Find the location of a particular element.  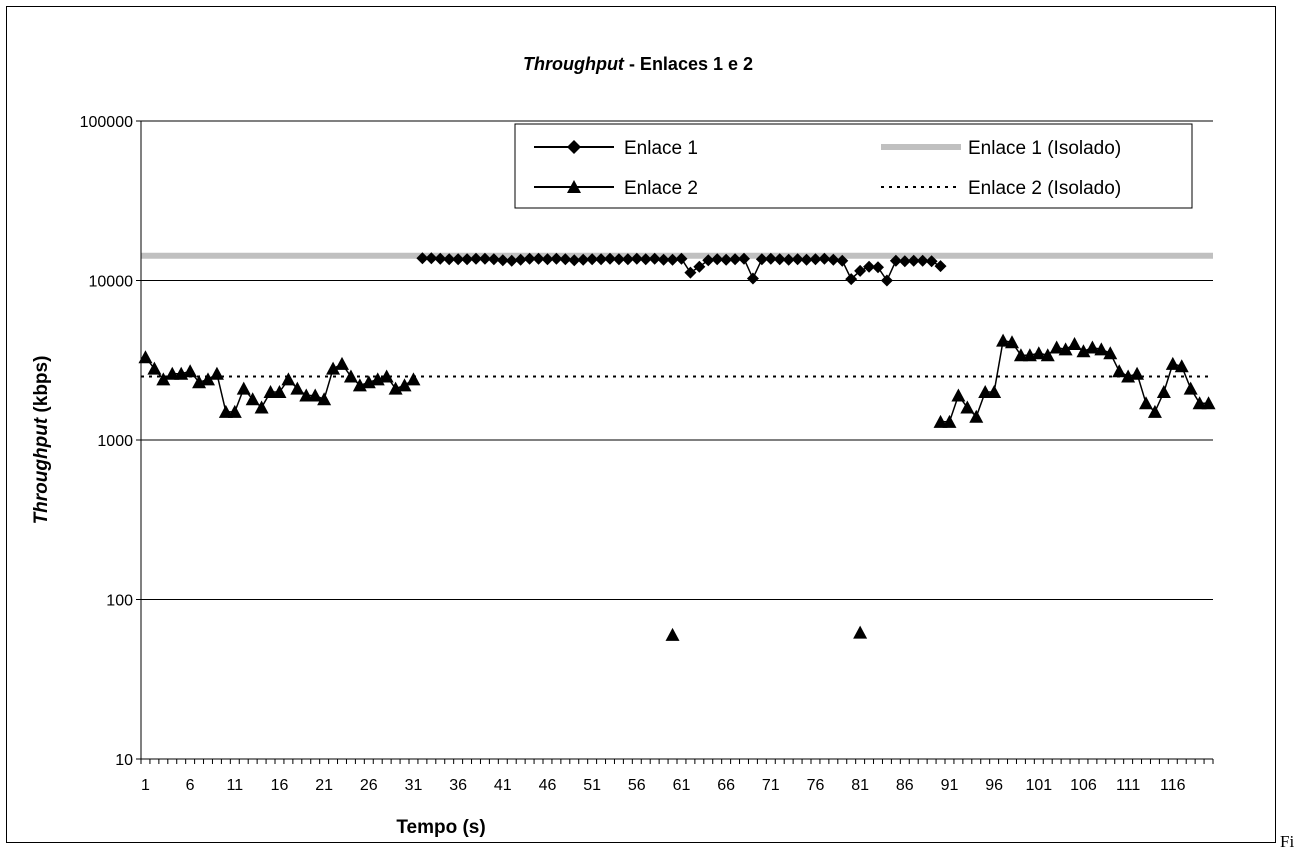

x-tick-label-26: 26 is located at coordinates (369, 785).